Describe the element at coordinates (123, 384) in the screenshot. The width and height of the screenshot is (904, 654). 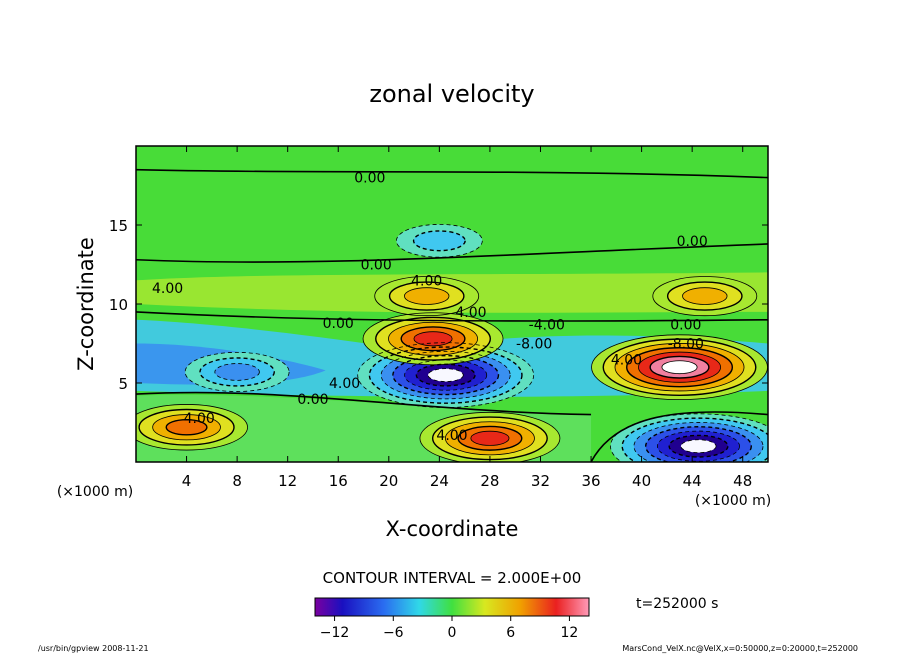
I see `y-tick-label: 5` at that location.